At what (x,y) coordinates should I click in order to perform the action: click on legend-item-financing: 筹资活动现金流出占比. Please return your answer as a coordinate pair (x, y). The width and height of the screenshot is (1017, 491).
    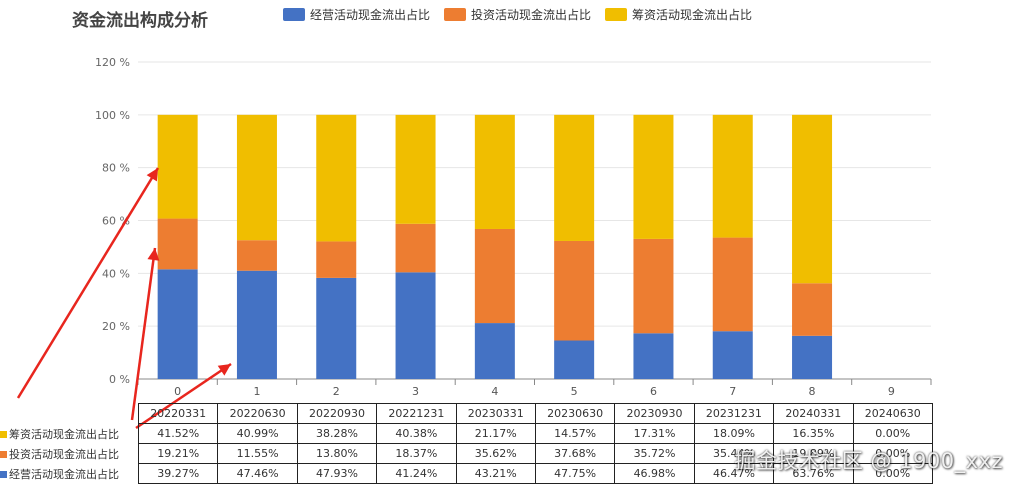
    Looking at the image, I should click on (678, 14).